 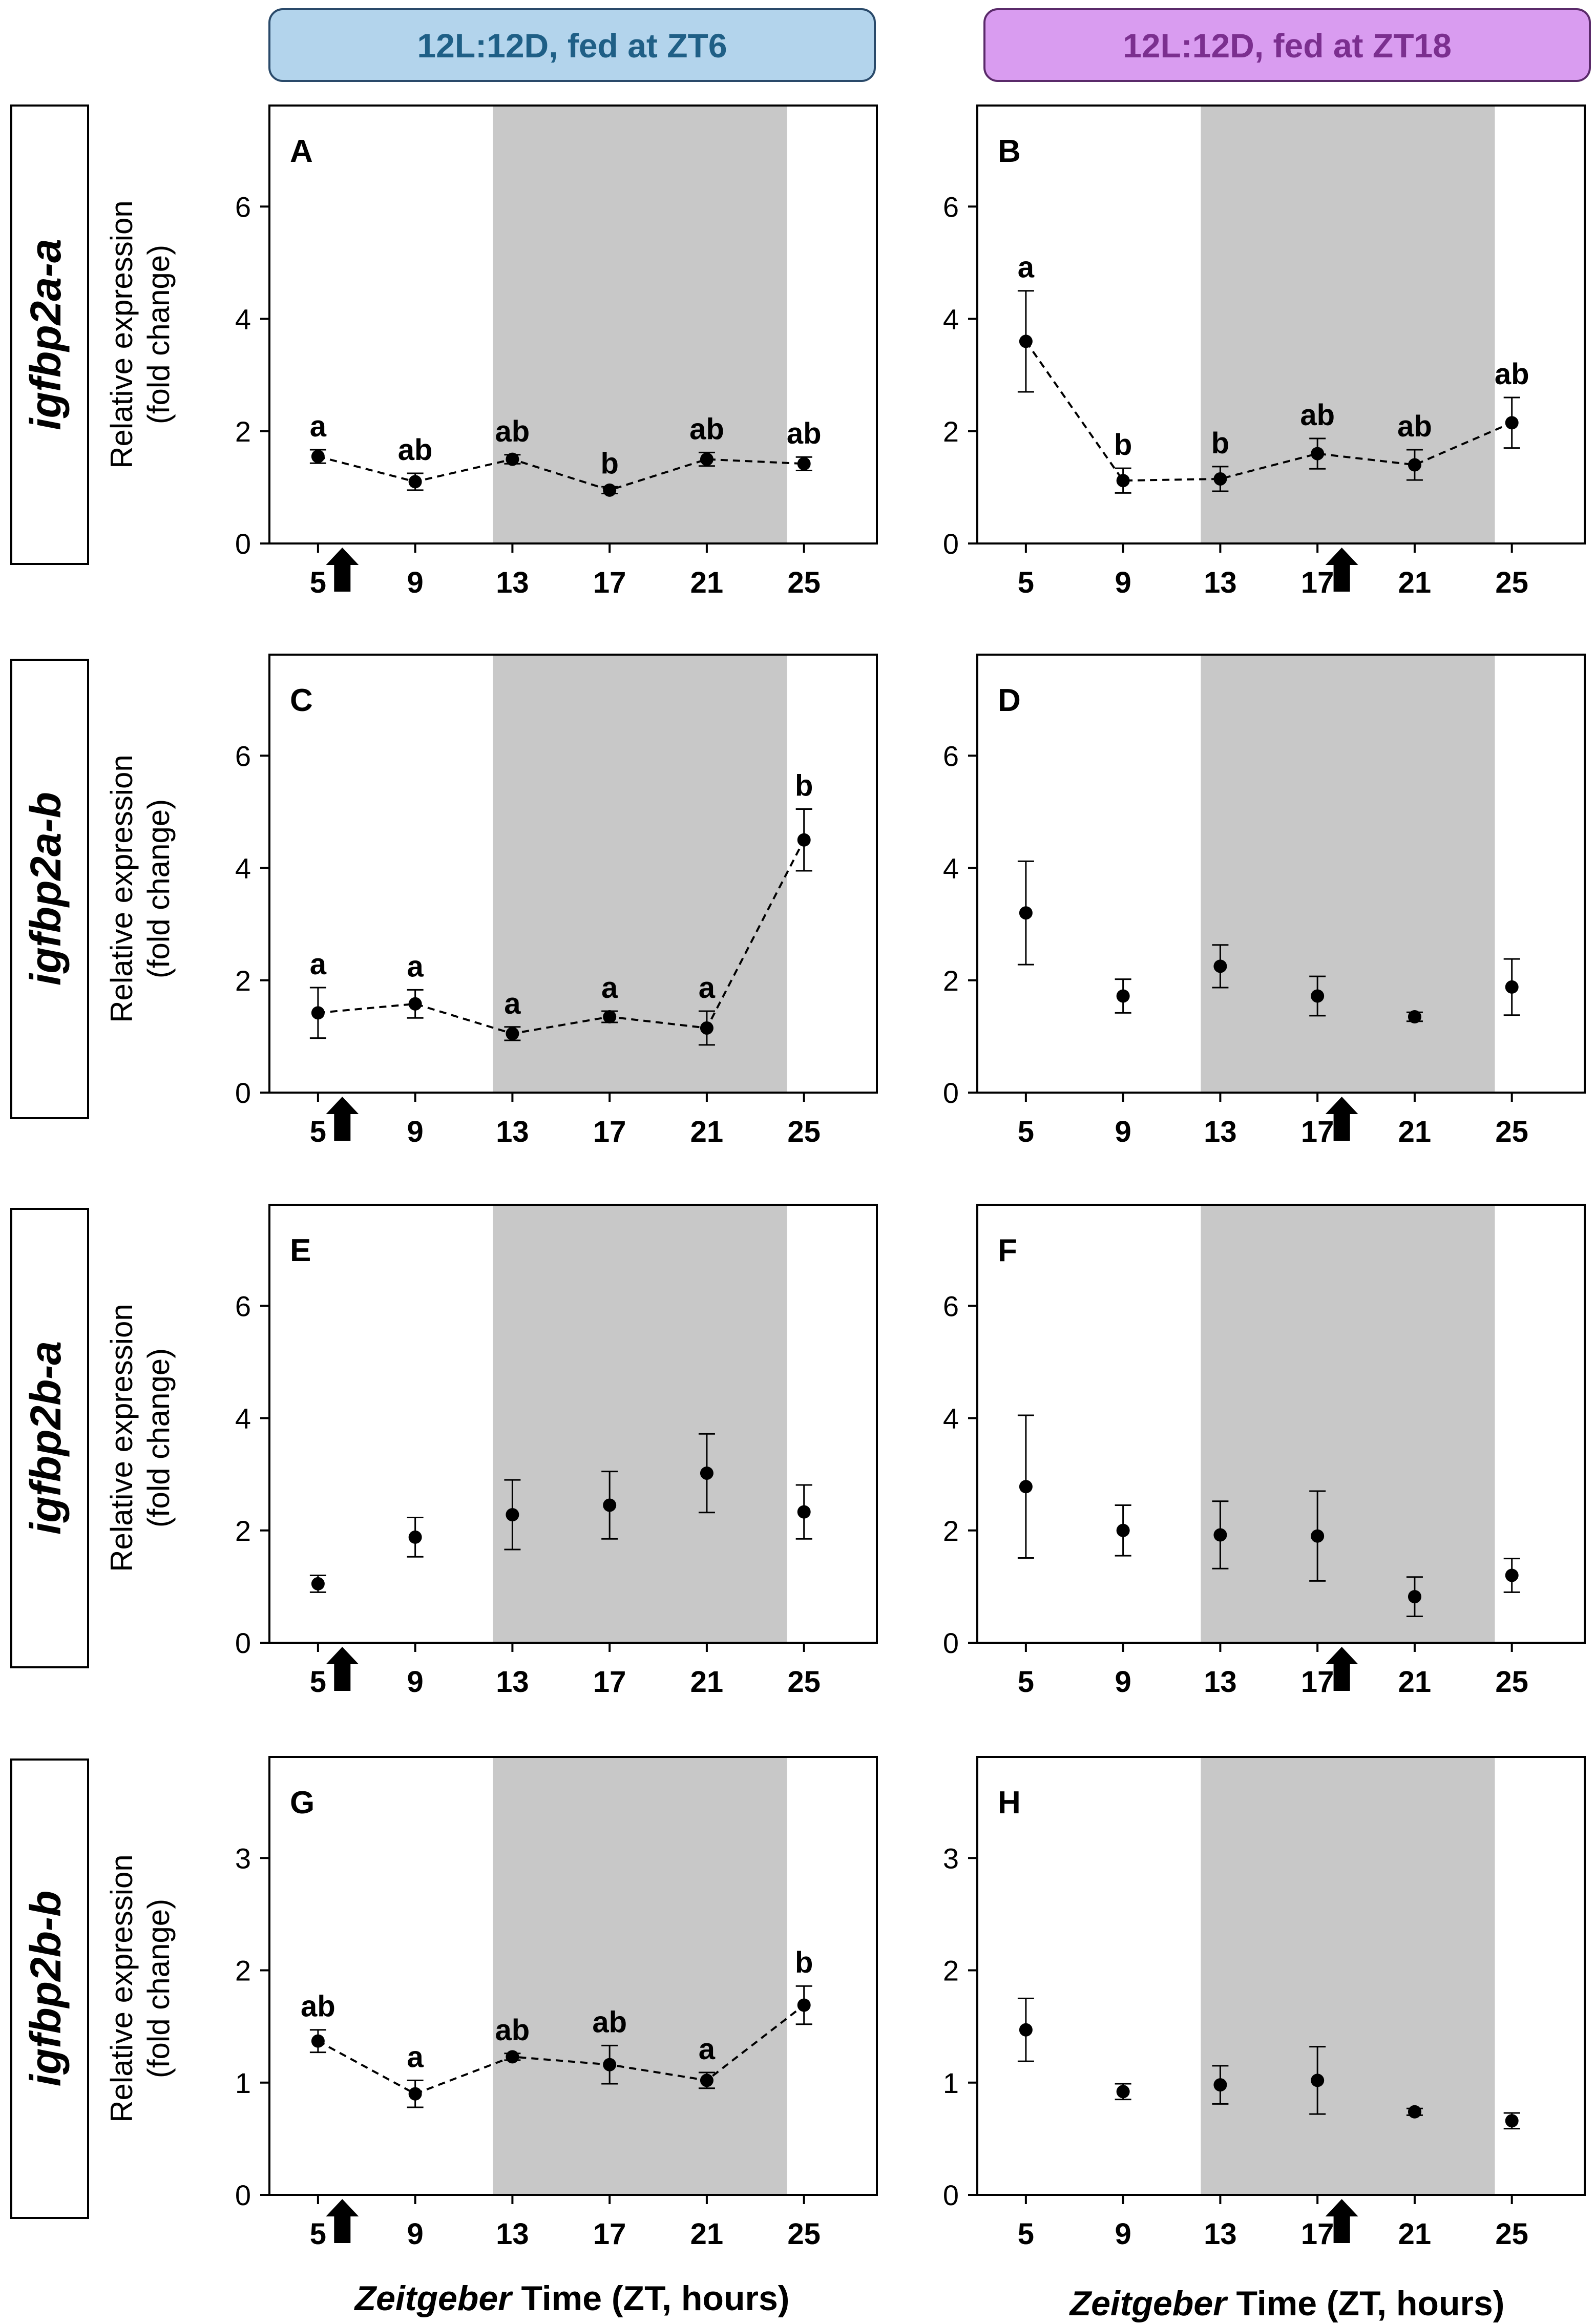 I want to click on panel-label: C, so click(x=301, y=700).